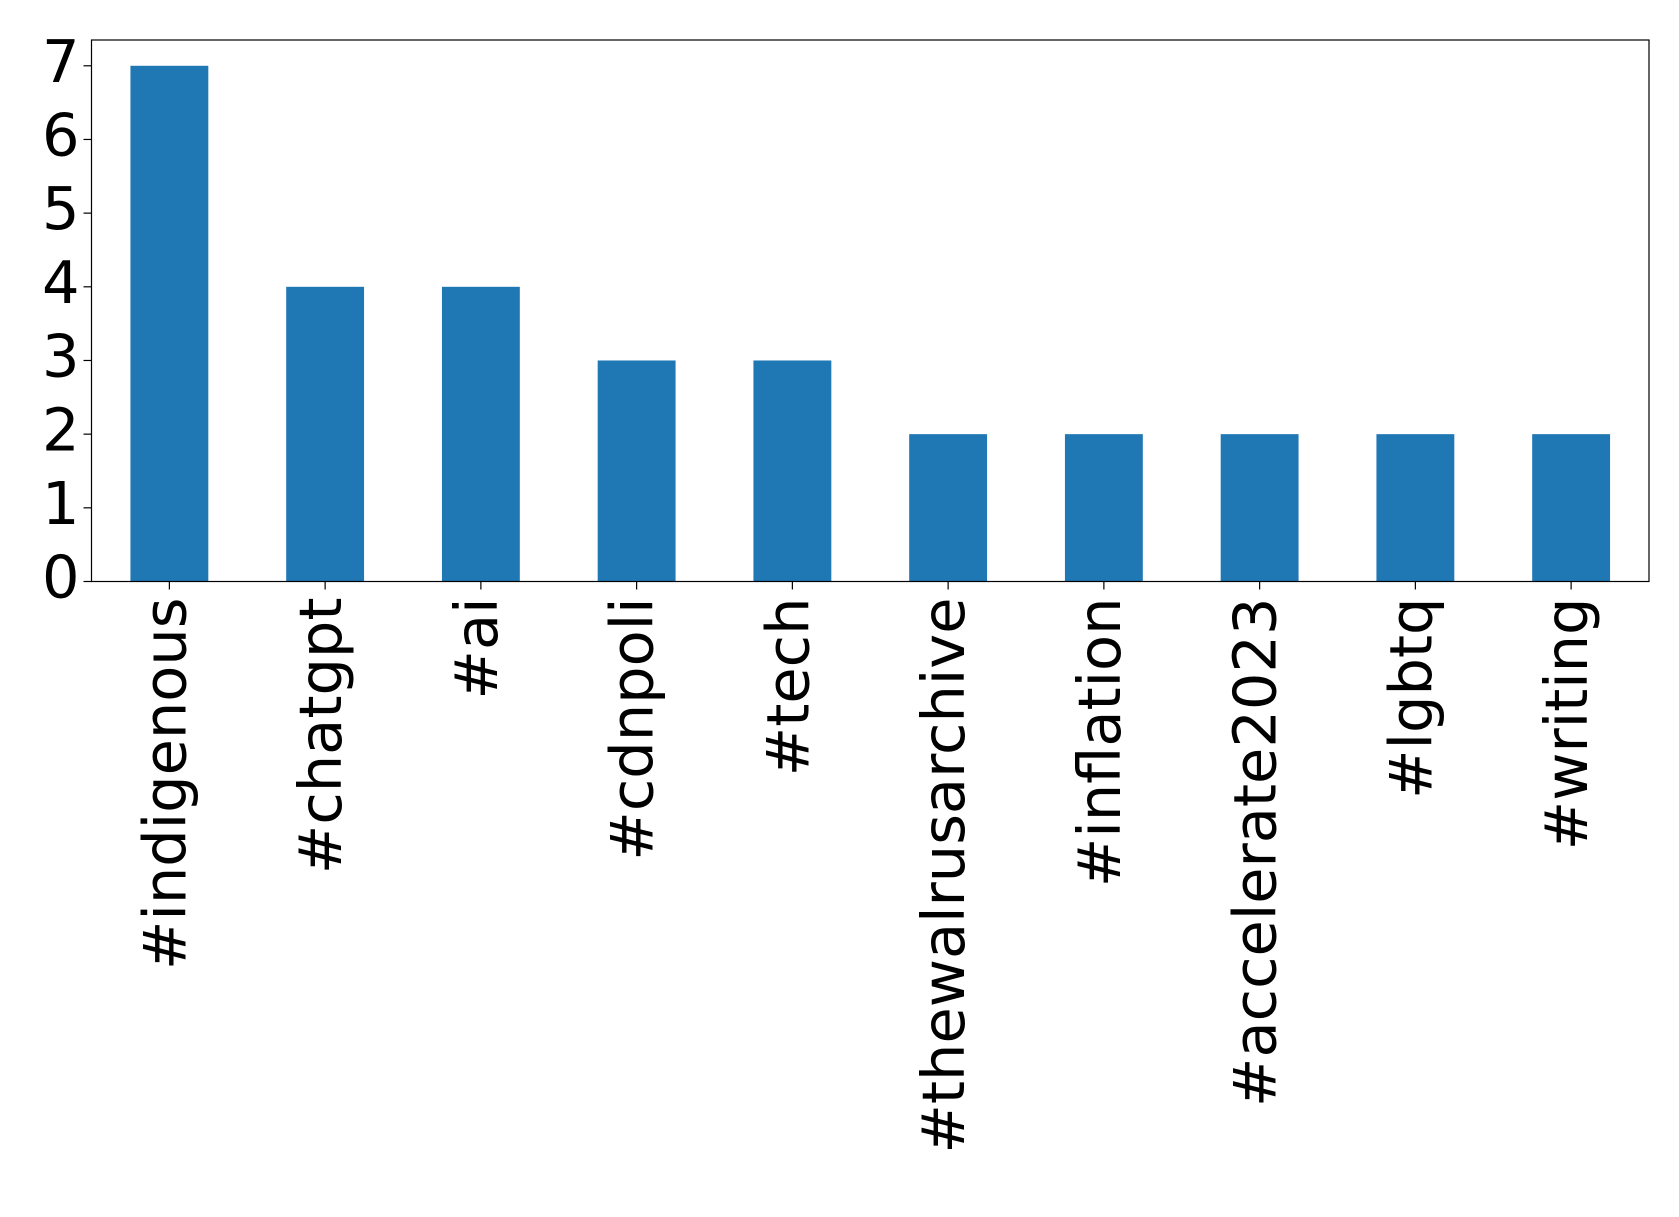 Image resolution: width=1679 pixels, height=1217 pixels. What do you see at coordinates (61, 208) in the screenshot?
I see `y-tick-label: 5` at bounding box center [61, 208].